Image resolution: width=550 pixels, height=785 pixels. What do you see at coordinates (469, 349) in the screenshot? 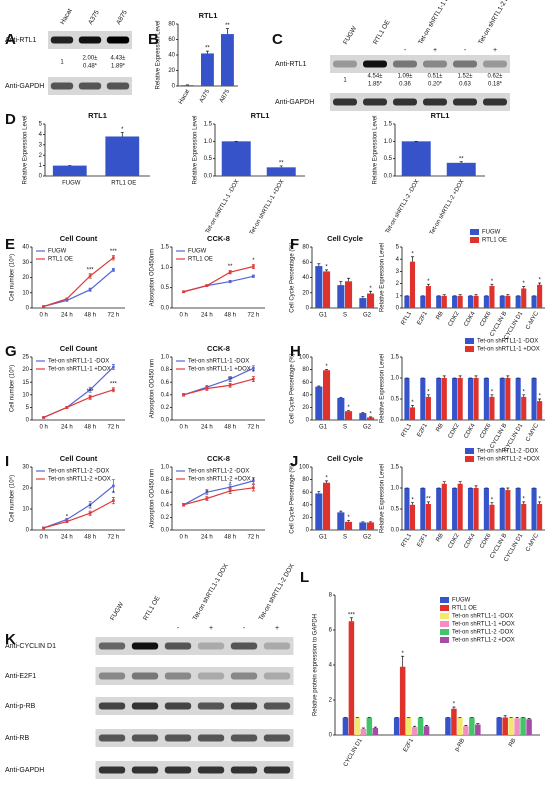
I see `legend-swatch` at bounding box center [469, 349].